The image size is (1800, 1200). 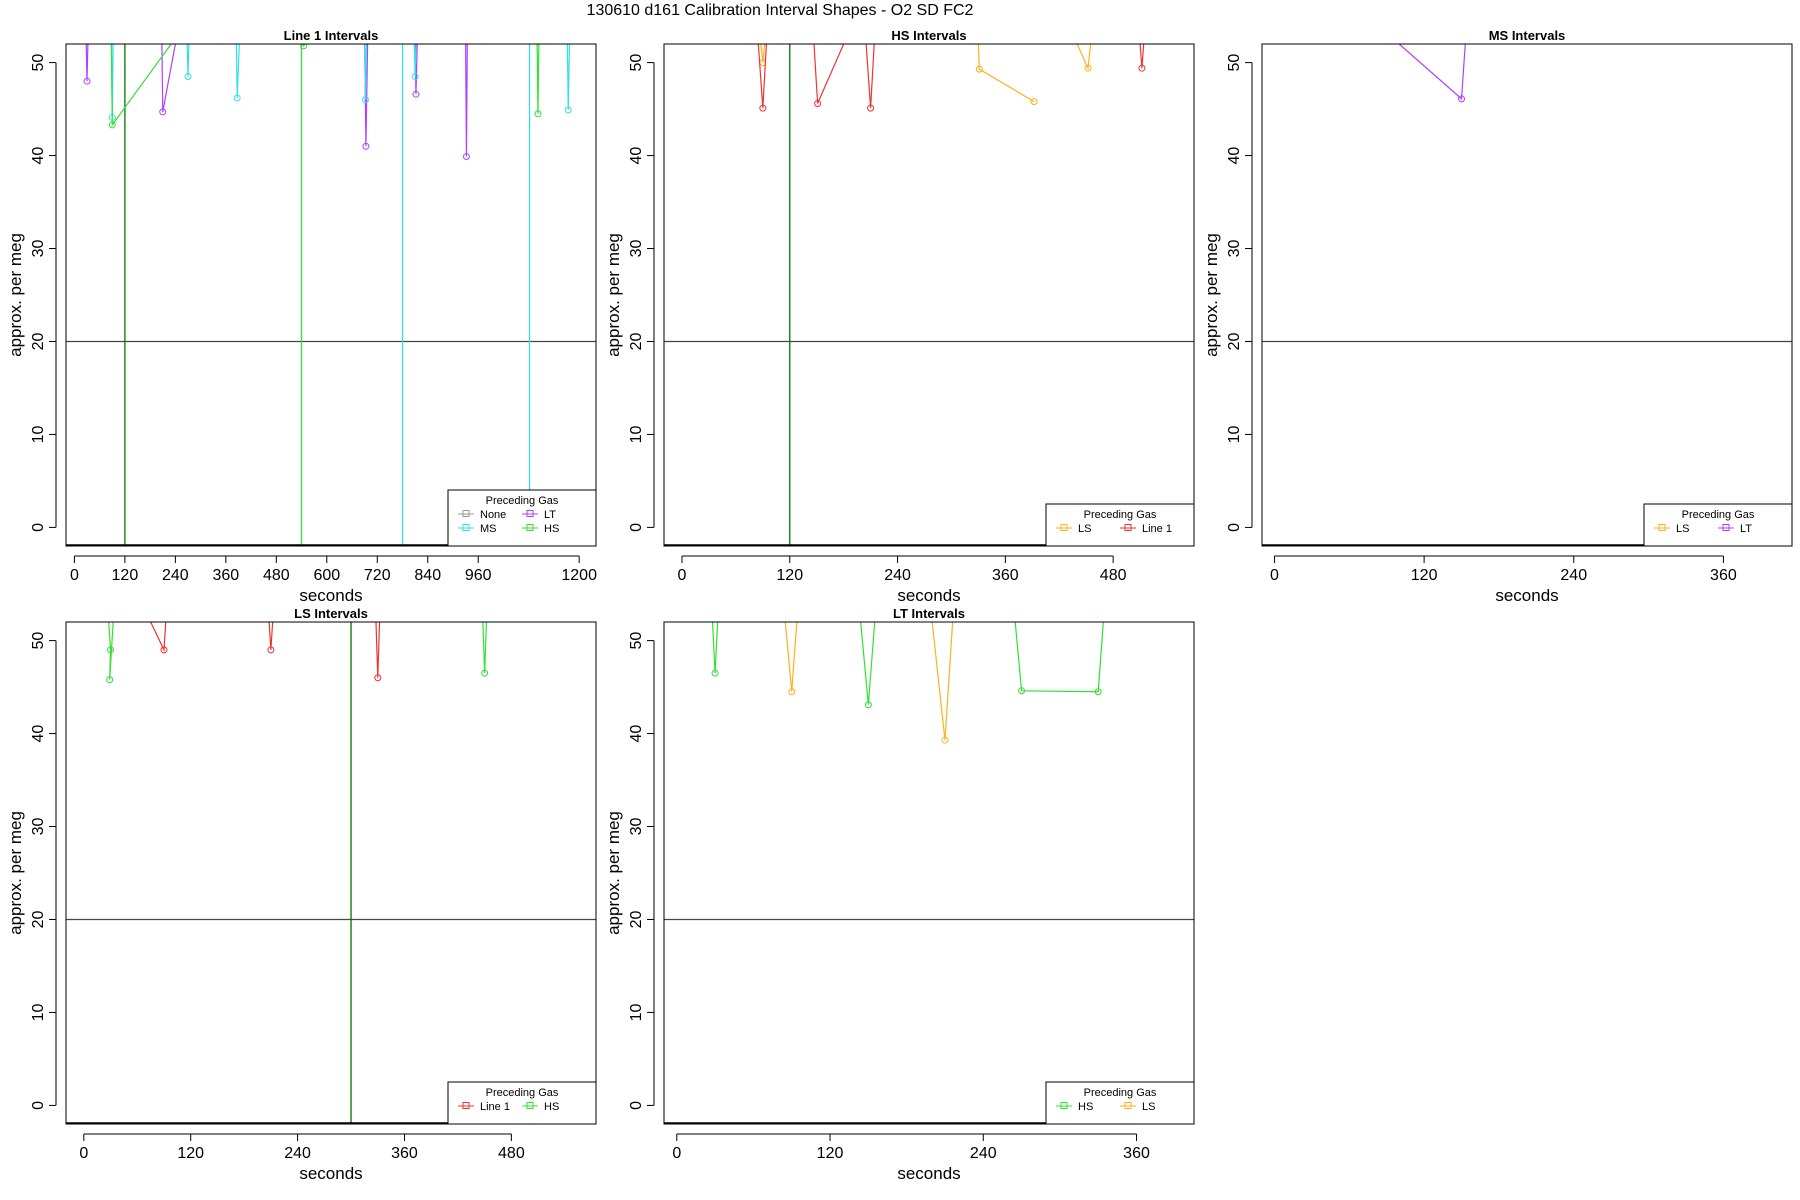 I want to click on legend: Preceding Gas None LT MS HS, so click(x=522, y=518).